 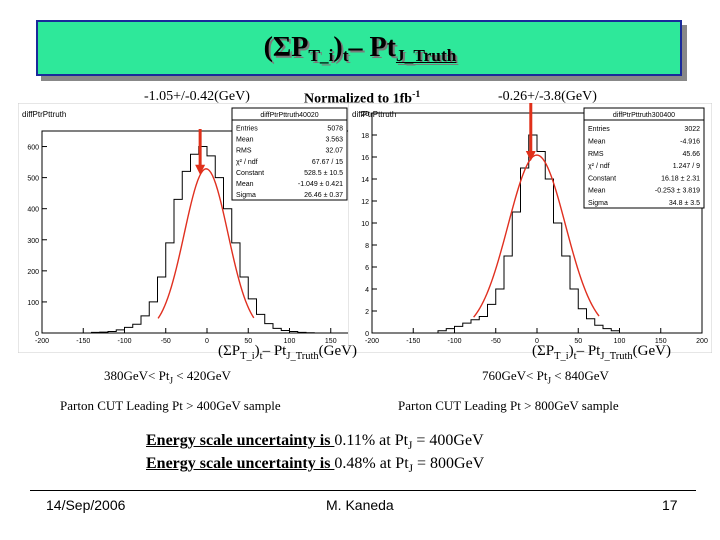 I want to click on title-part: – Pt, so click(x=372, y=47).